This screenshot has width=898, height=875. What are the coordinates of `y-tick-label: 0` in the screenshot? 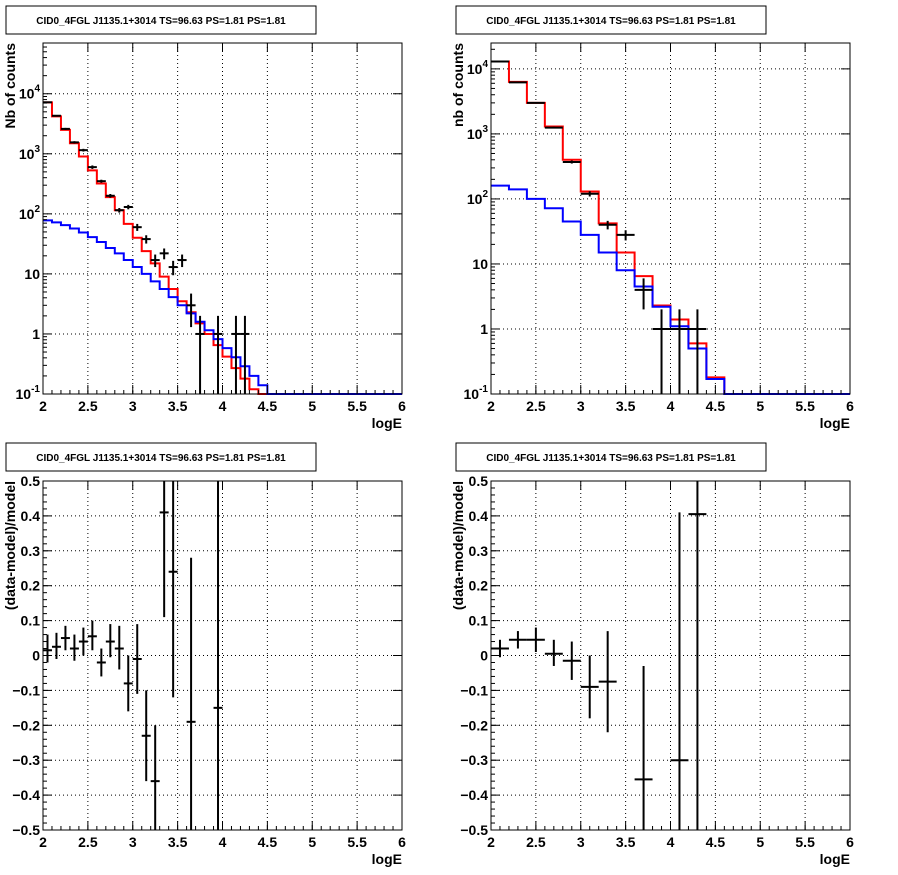 It's located at (36, 656).